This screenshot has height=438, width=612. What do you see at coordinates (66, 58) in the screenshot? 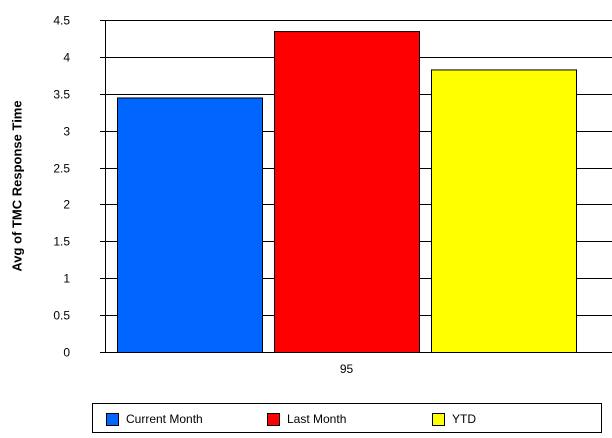
I see `y-tick-label: 4` at bounding box center [66, 58].